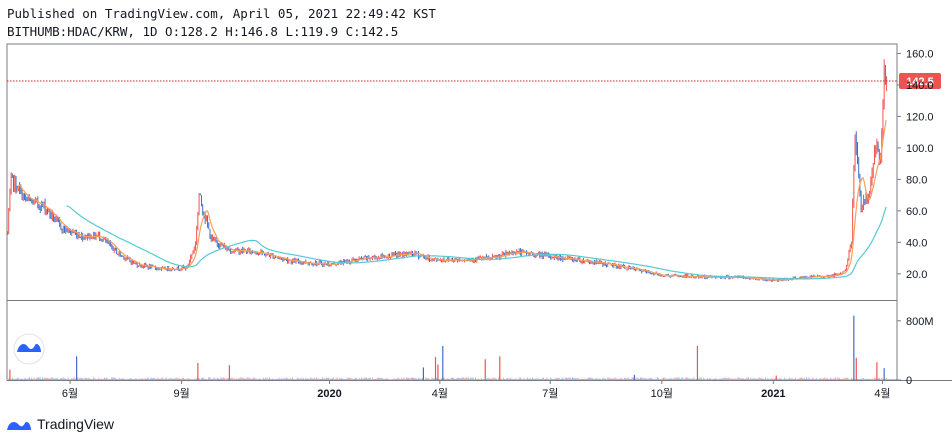 The height and width of the screenshot is (443, 952). What do you see at coordinates (916, 275) in the screenshot?
I see `price-tick-label: 20.0` at bounding box center [916, 275].